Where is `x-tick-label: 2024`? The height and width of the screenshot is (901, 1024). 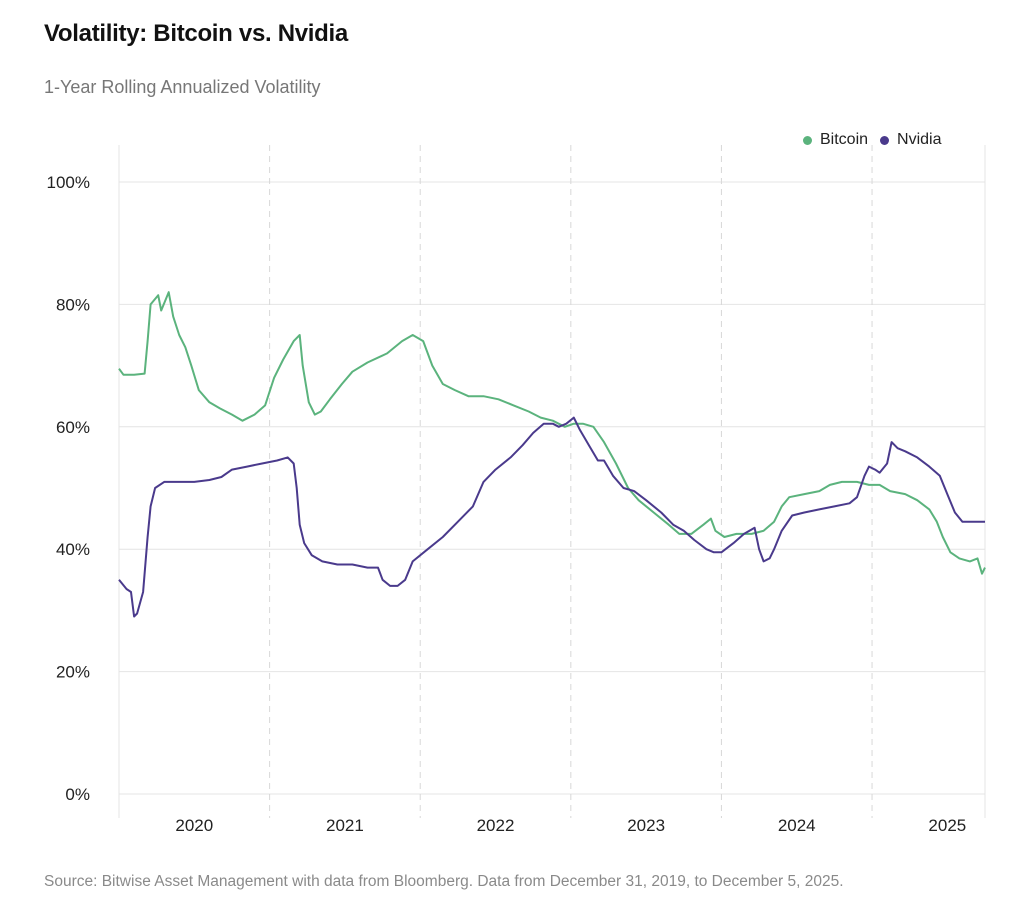 x-tick-label: 2024 is located at coordinates (797, 825).